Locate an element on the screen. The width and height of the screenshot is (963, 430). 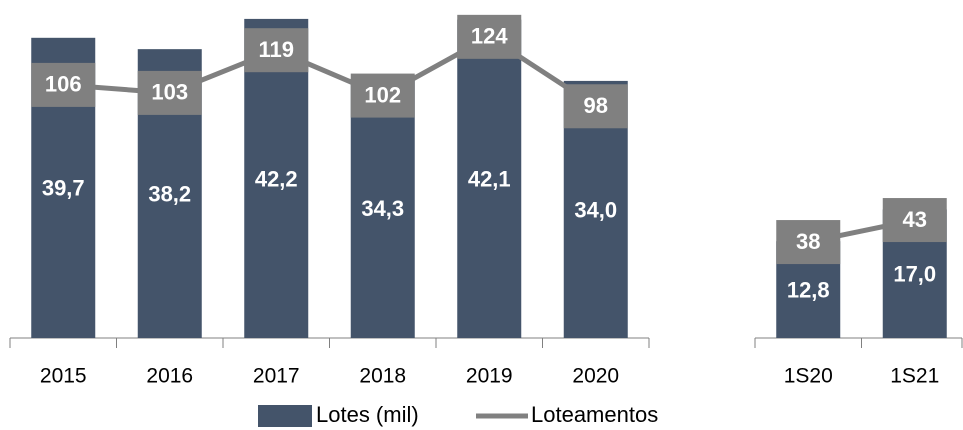
value-label: 98 is located at coordinates (596, 105).